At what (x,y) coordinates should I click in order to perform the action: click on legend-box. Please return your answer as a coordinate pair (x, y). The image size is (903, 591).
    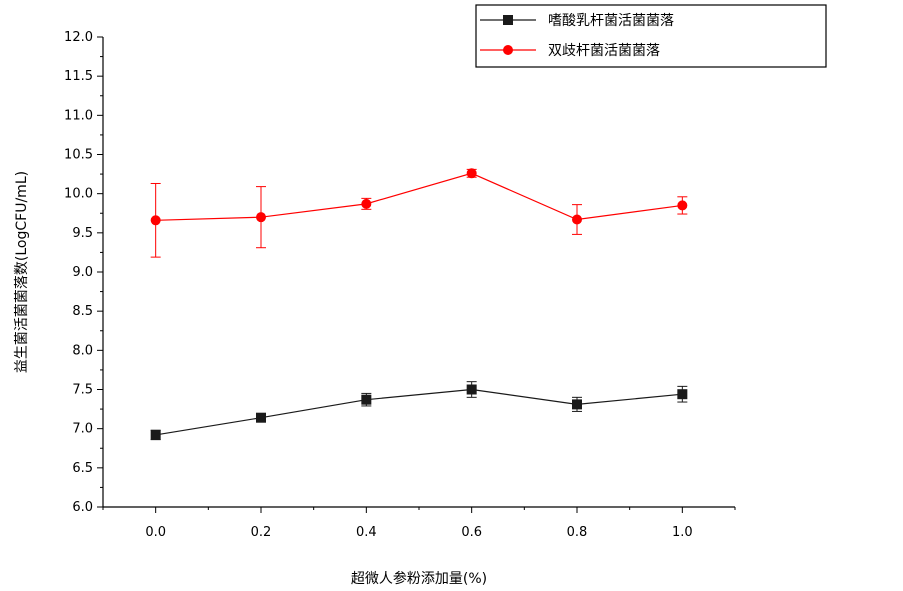
    Looking at the image, I should click on (651, 36).